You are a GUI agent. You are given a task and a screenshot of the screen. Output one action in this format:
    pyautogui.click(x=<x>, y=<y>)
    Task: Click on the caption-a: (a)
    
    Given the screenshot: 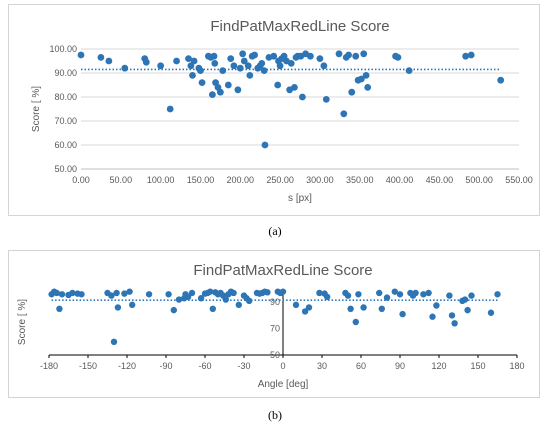 What is the action you would take?
    pyautogui.click(x=275, y=231)
    